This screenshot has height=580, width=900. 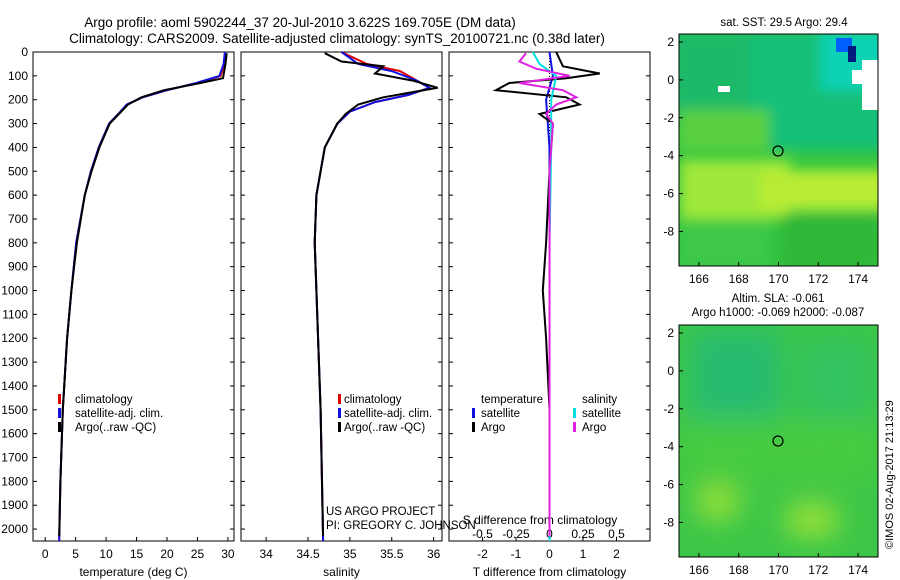 What do you see at coordinates (493, 428) in the screenshot?
I see `legend-label-temp-argo: Argo` at bounding box center [493, 428].